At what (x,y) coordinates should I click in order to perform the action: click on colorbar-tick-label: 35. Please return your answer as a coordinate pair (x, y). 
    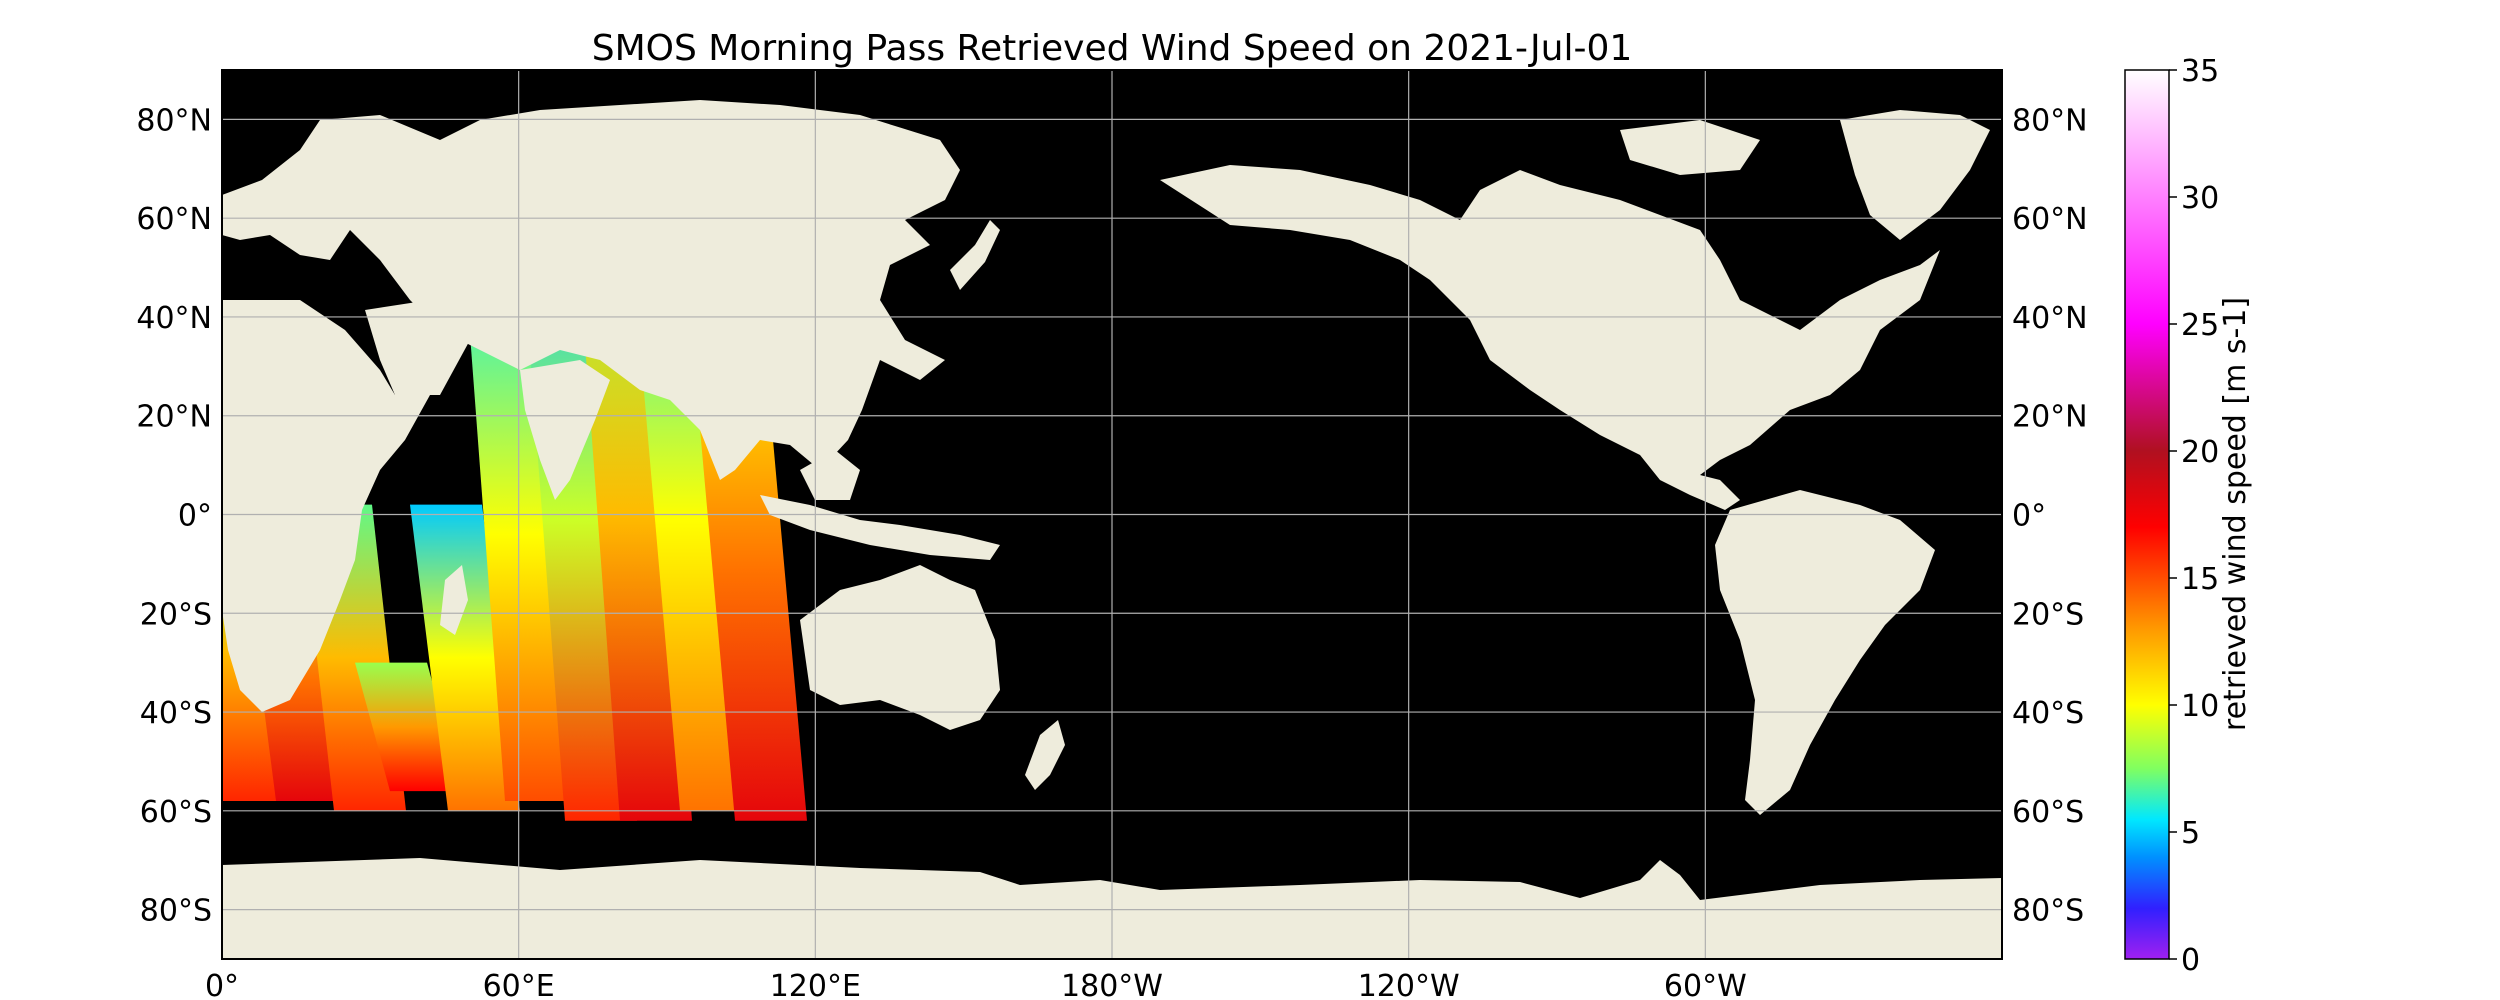
    Looking at the image, I should click on (2200, 71).